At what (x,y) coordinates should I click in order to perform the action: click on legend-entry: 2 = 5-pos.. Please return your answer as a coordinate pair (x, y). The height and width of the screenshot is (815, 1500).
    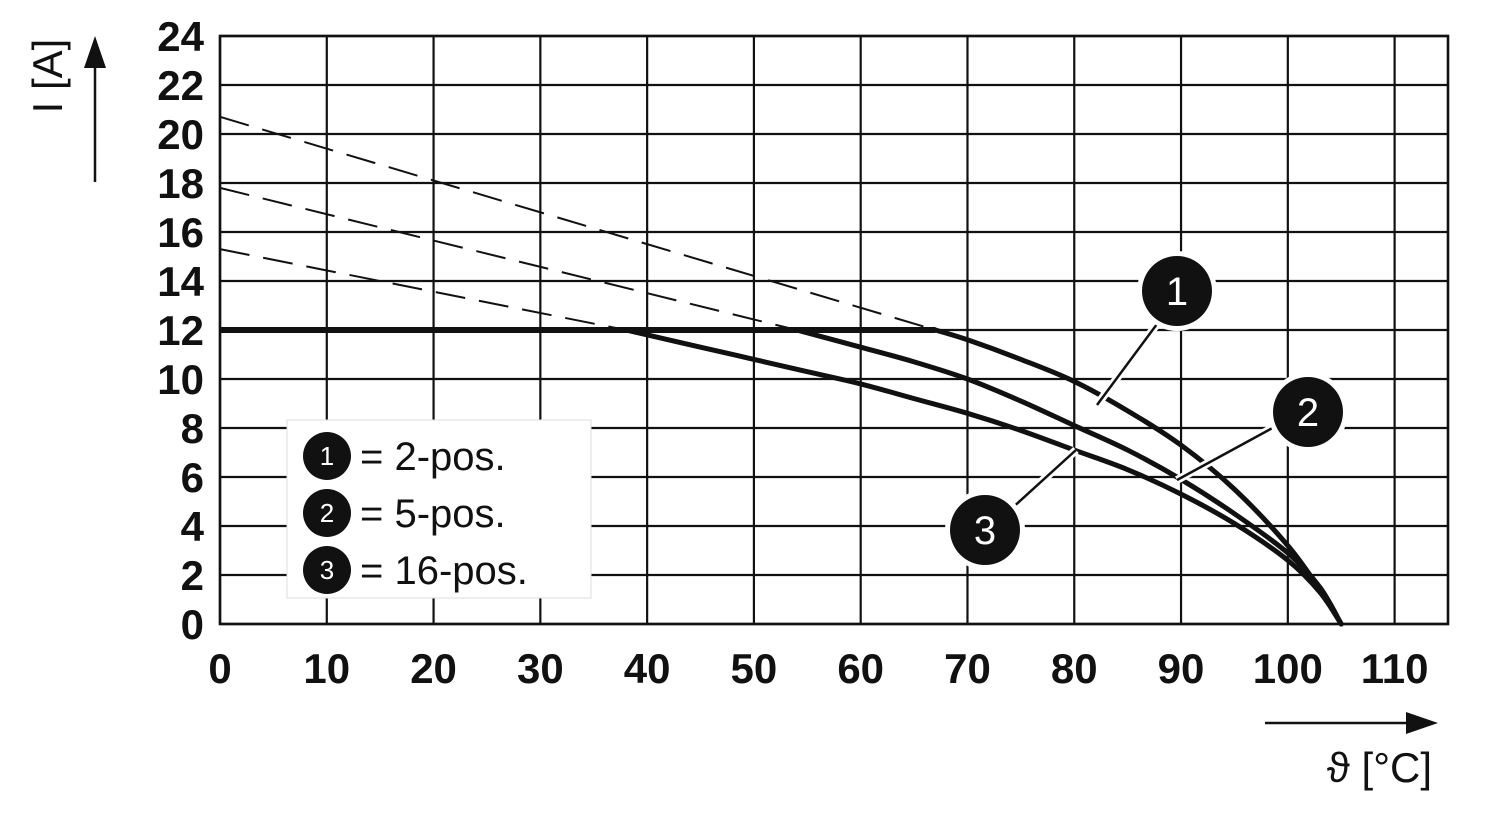
    Looking at the image, I should click on (404, 513).